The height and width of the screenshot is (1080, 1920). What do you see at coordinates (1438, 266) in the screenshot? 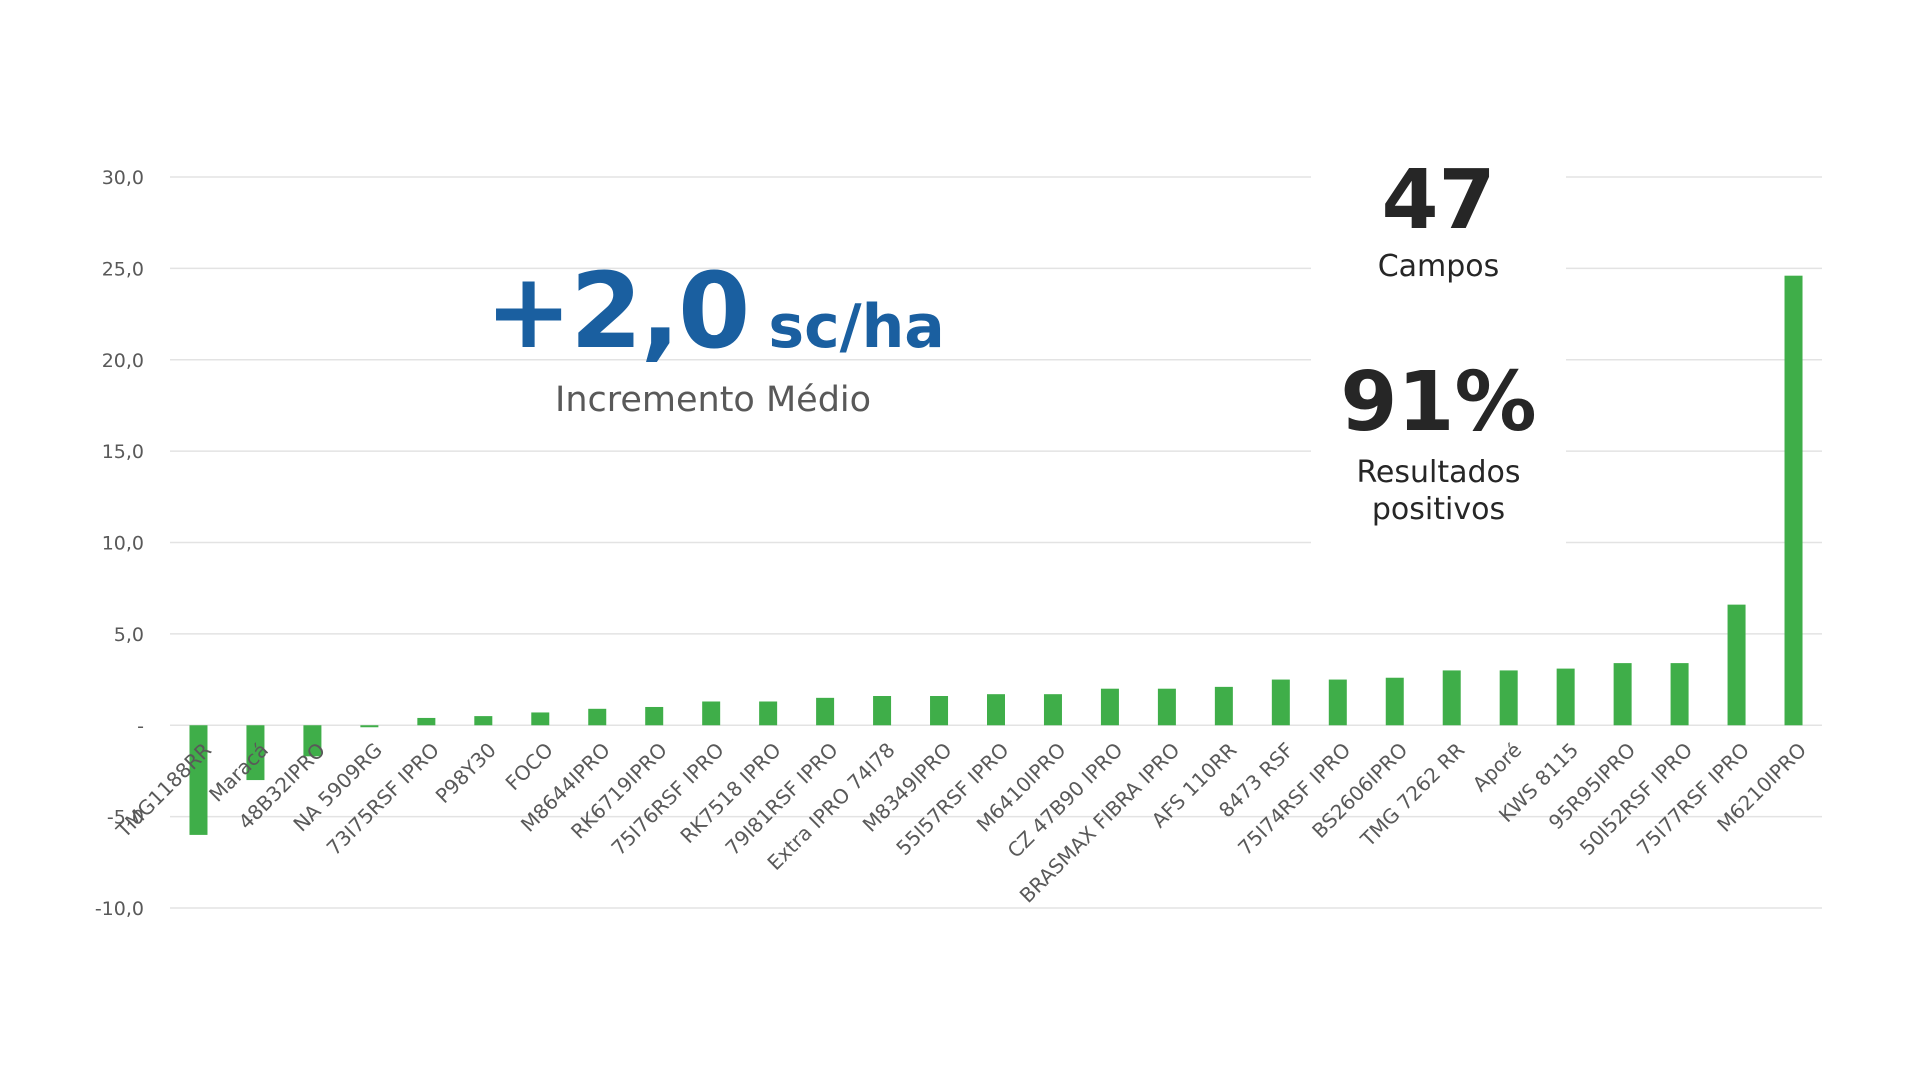
I see `fields-label: Campos` at bounding box center [1438, 266].